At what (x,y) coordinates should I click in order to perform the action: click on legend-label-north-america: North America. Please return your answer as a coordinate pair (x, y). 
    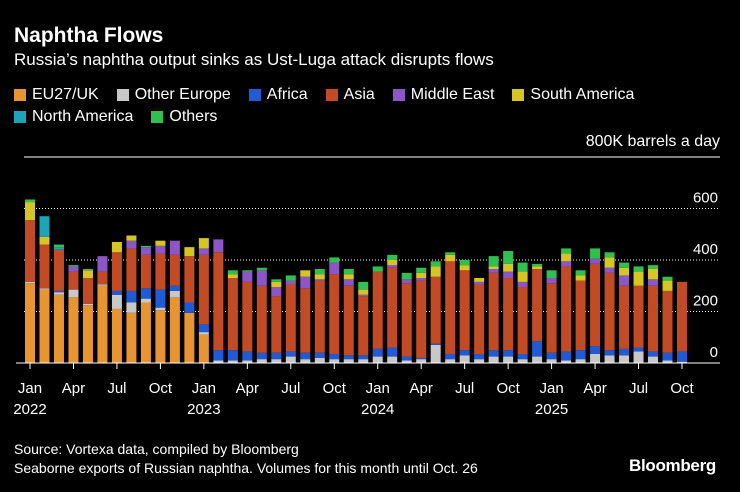
    Looking at the image, I should click on (83, 116).